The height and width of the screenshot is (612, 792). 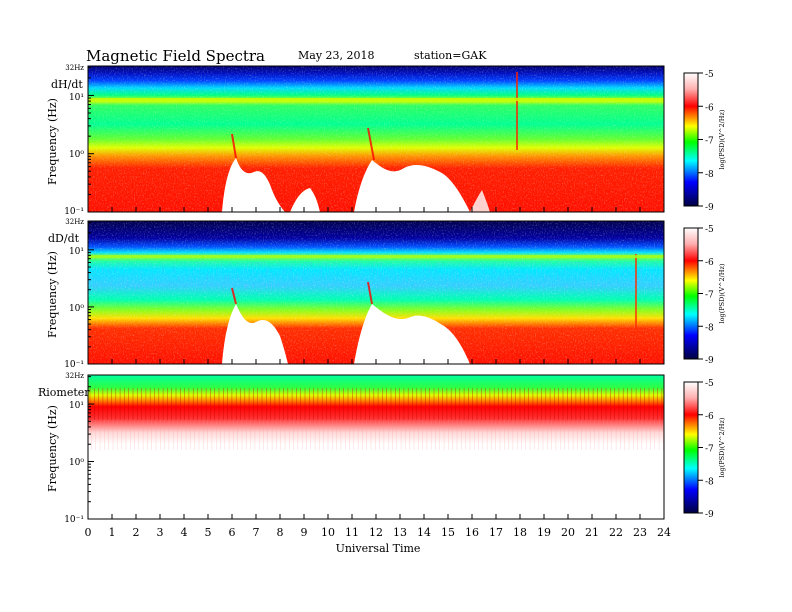 What do you see at coordinates (592, 532) in the screenshot?
I see `x-tick-label: 21` at bounding box center [592, 532].